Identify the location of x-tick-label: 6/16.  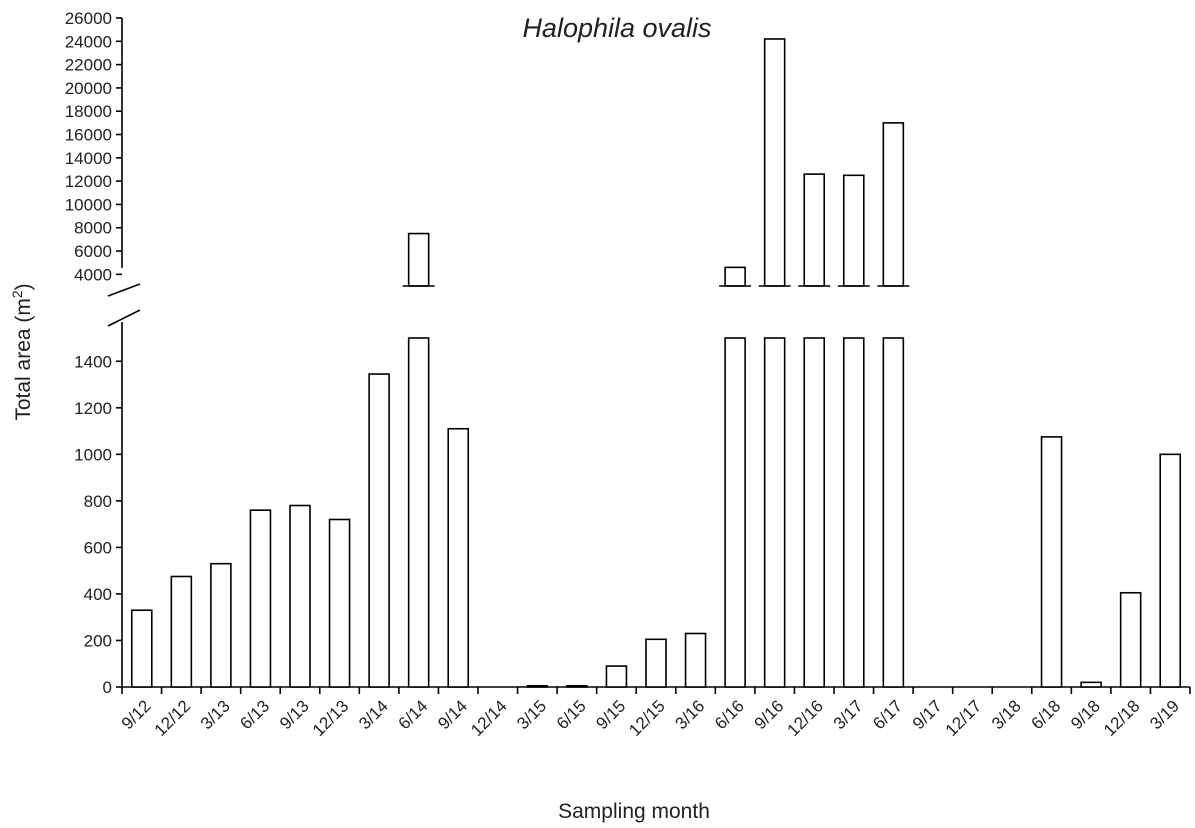
(729, 714).